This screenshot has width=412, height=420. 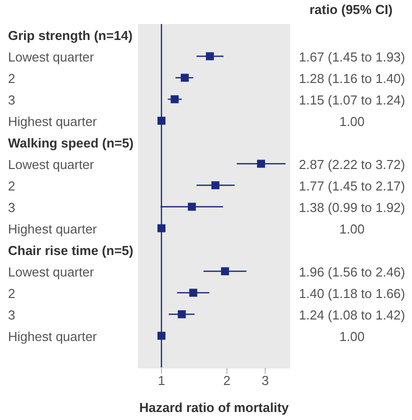 What do you see at coordinates (351, 9) in the screenshot?
I see `text: ratio (95% CI)` at bounding box center [351, 9].